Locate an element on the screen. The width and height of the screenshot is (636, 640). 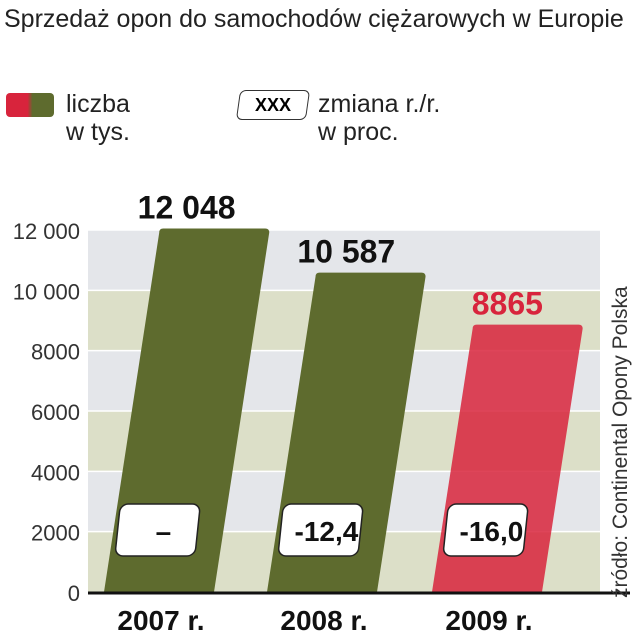
y-tick-label: 12 000 is located at coordinates (46, 231).